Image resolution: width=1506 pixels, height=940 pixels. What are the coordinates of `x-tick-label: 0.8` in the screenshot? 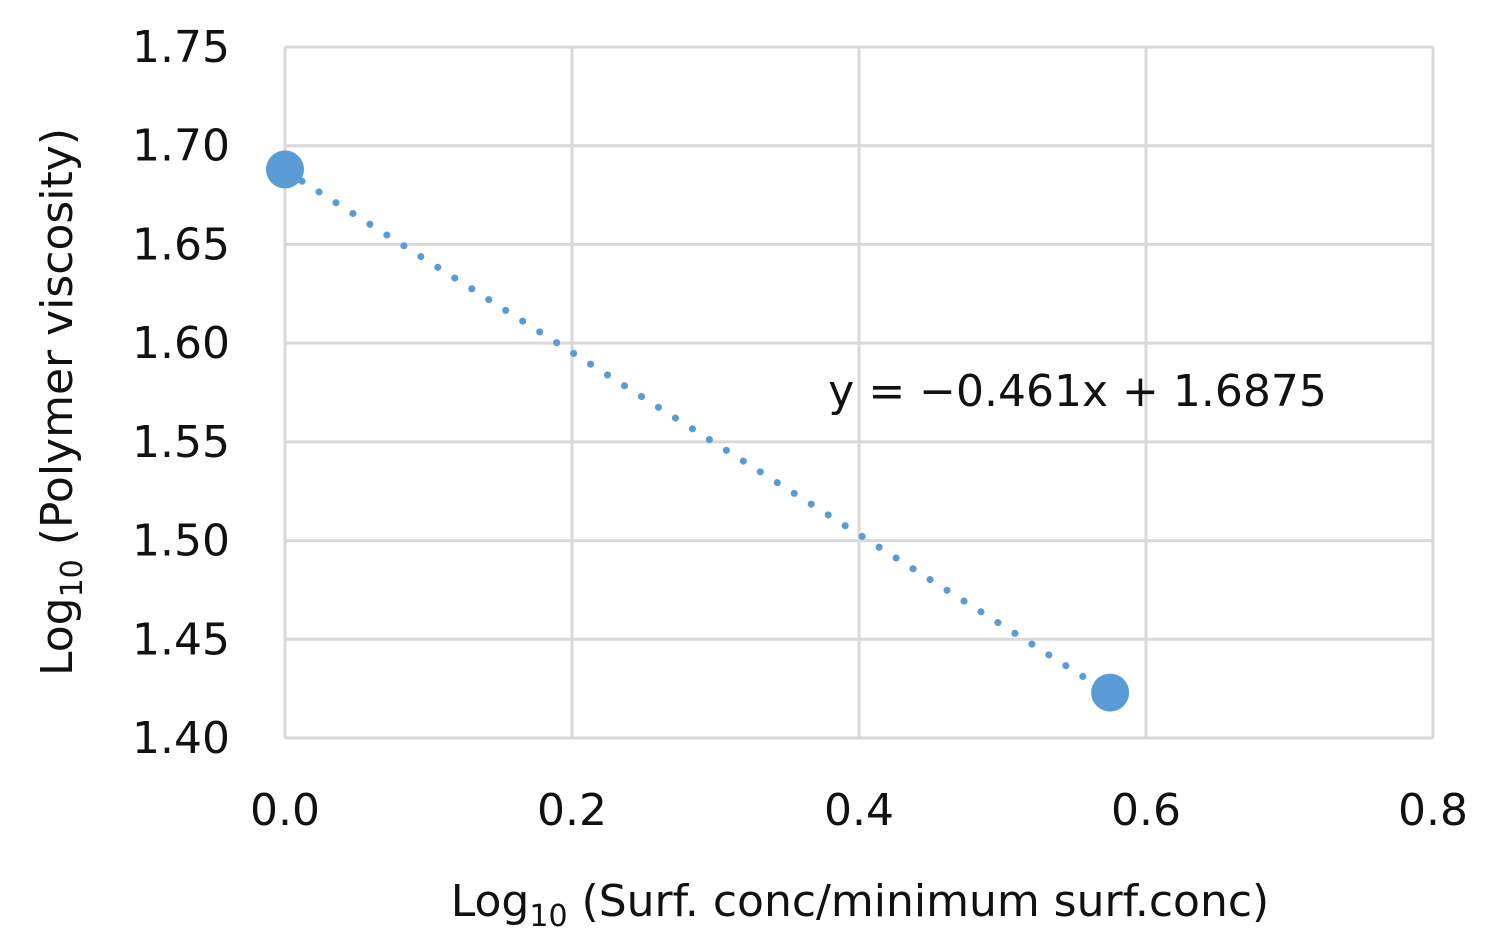 It's located at (1433, 810).